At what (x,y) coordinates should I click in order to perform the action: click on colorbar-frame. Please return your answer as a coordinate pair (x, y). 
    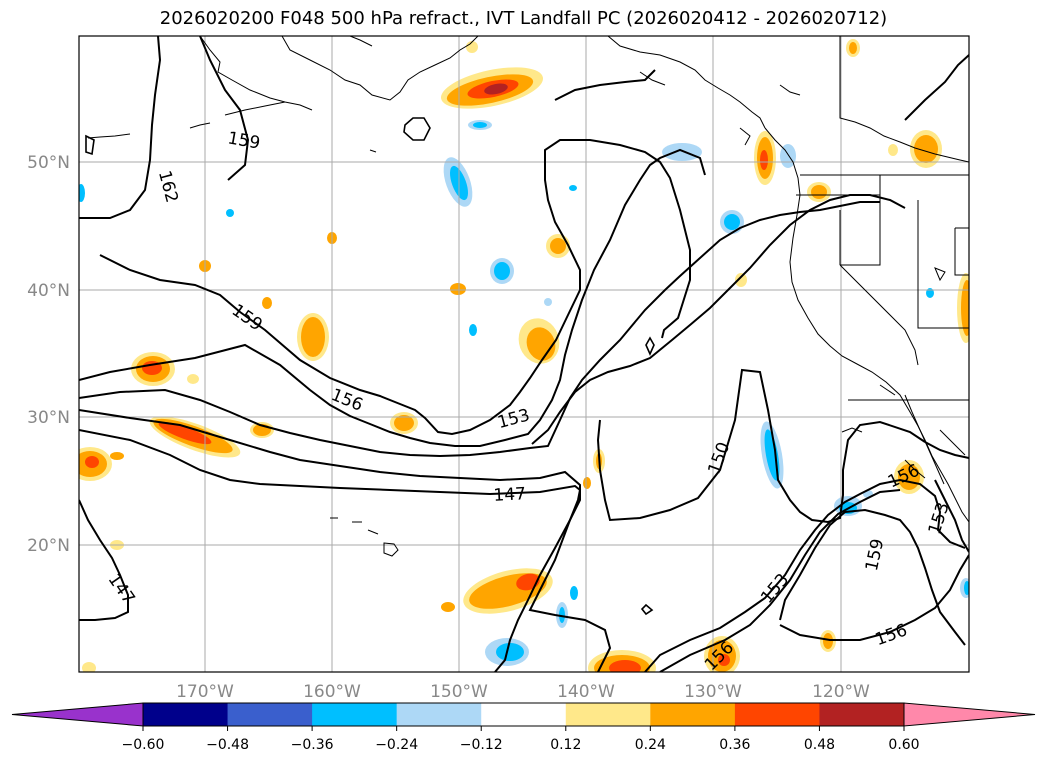
    Looking at the image, I should click on (523, 714).